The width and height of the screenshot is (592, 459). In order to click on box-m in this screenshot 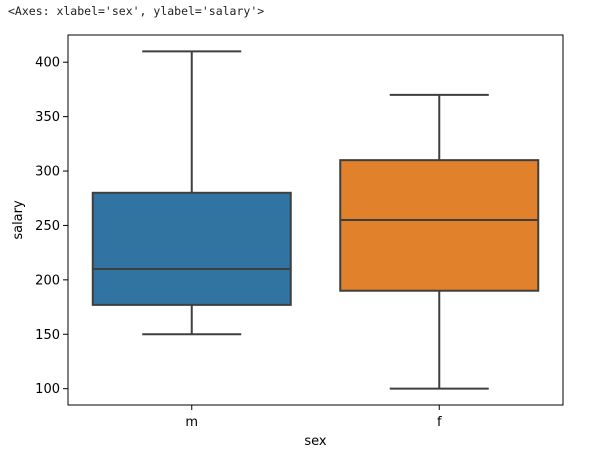, I will do `click(191, 248)`.